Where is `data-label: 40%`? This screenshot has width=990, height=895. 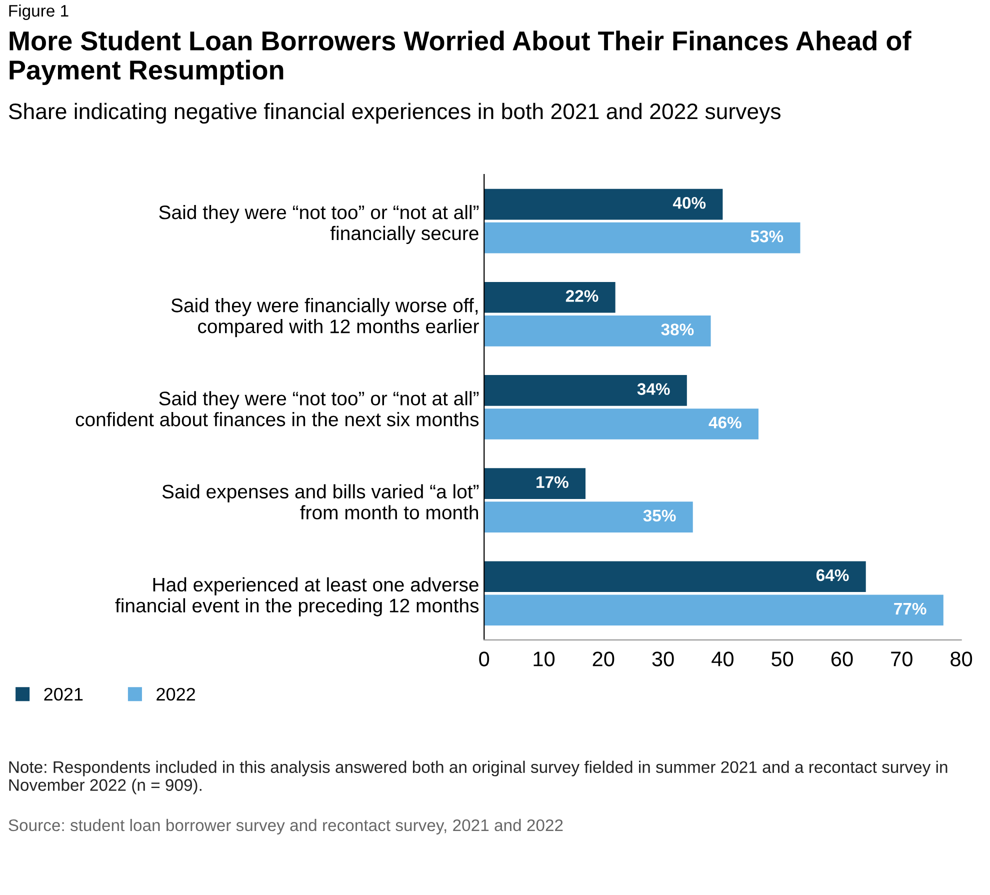
data-label: 40% is located at coordinates (689, 202).